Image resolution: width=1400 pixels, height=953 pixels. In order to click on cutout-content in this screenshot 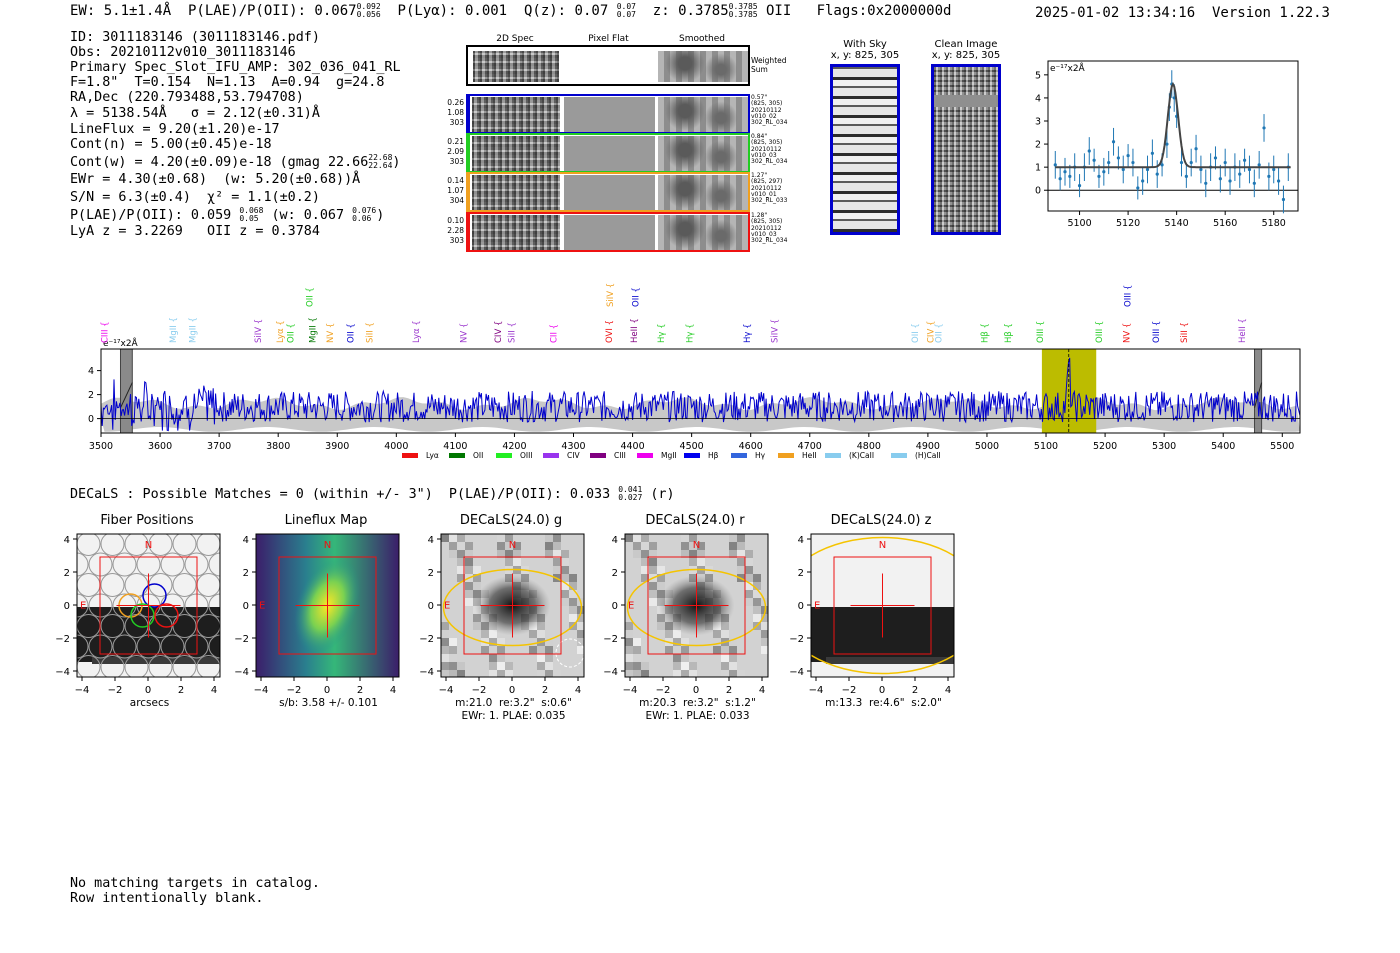, I will do `click(512, 605)`.